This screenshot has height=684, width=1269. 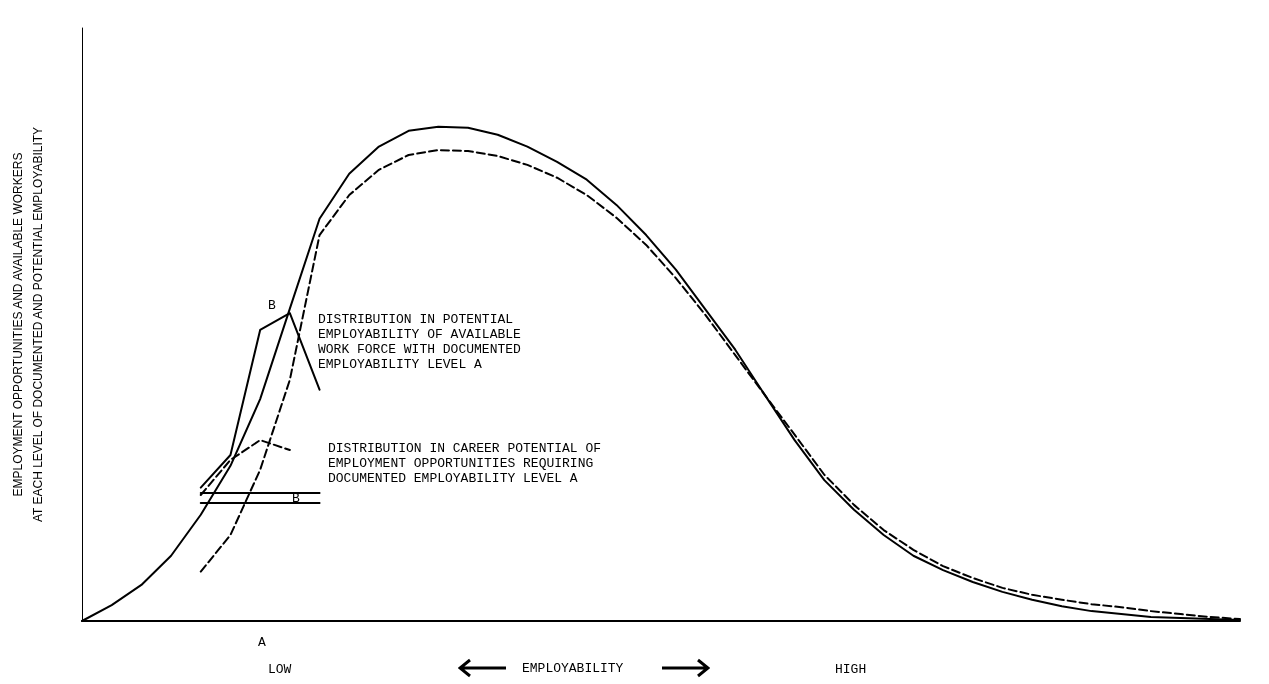 I want to click on annotation: DISTRIBUTION IN CAREER POTENTIAL OF EMPLOYMENT OPPORTUNITIES REQUIRING DOCUMENTED EMPLOYABILITY LEVEL A, so click(x=465, y=463).